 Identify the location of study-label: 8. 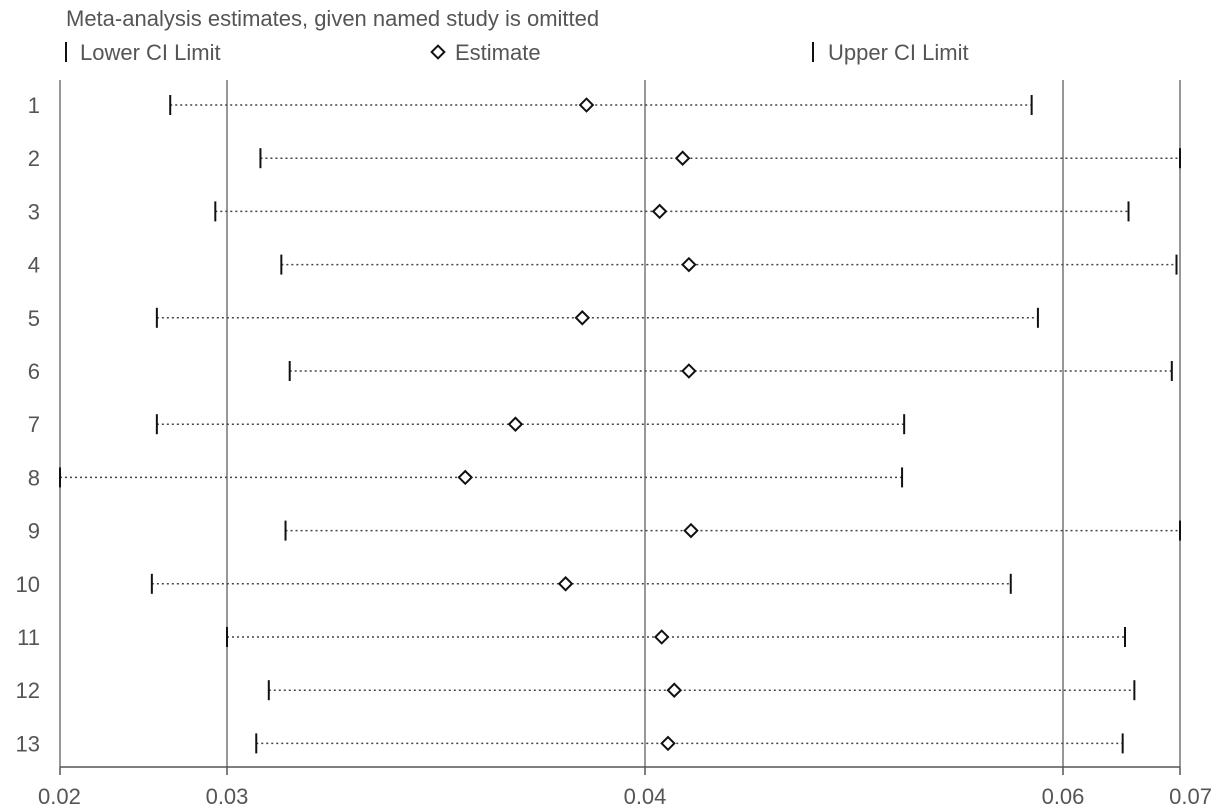
(34, 477).